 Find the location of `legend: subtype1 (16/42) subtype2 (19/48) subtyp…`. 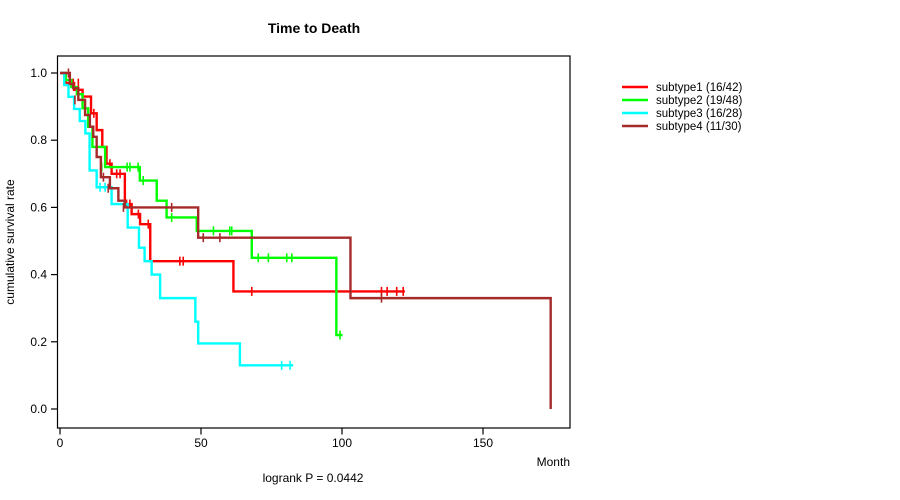

legend: subtype1 (16/42) subtype2 (19/48) subtyp… is located at coordinates (682, 107).